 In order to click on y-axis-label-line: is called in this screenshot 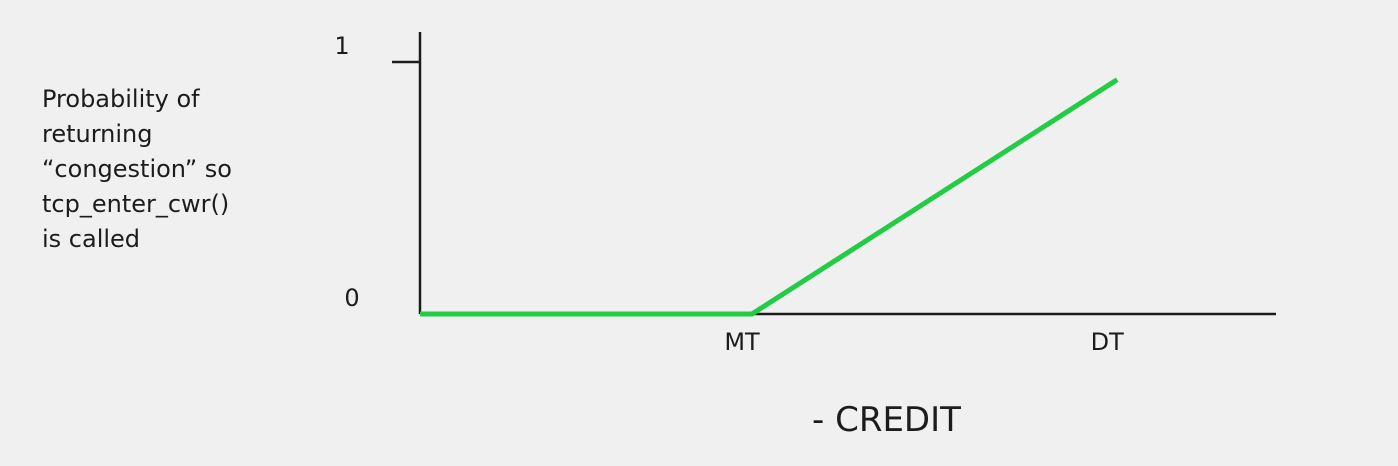, I will do `click(91, 239)`.